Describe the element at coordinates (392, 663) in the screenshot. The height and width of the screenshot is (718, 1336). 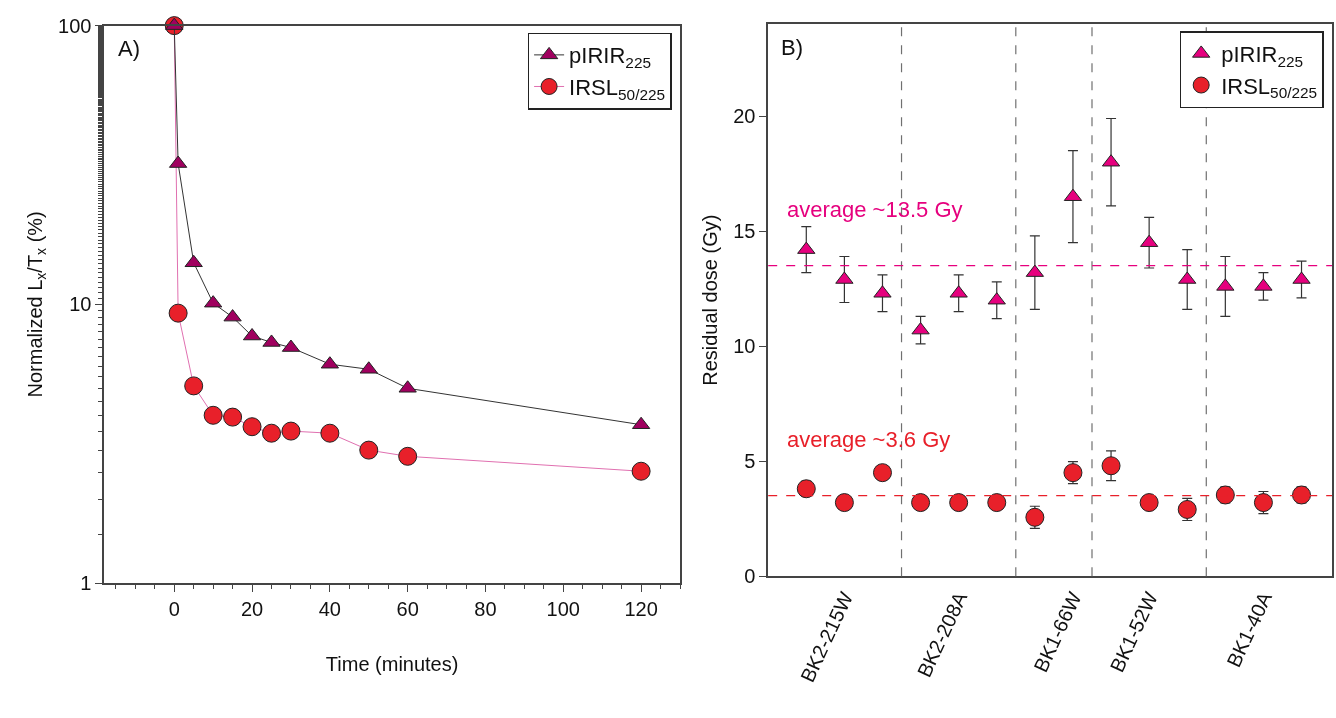
I see `x-axis-title: Time (minutes)` at that location.